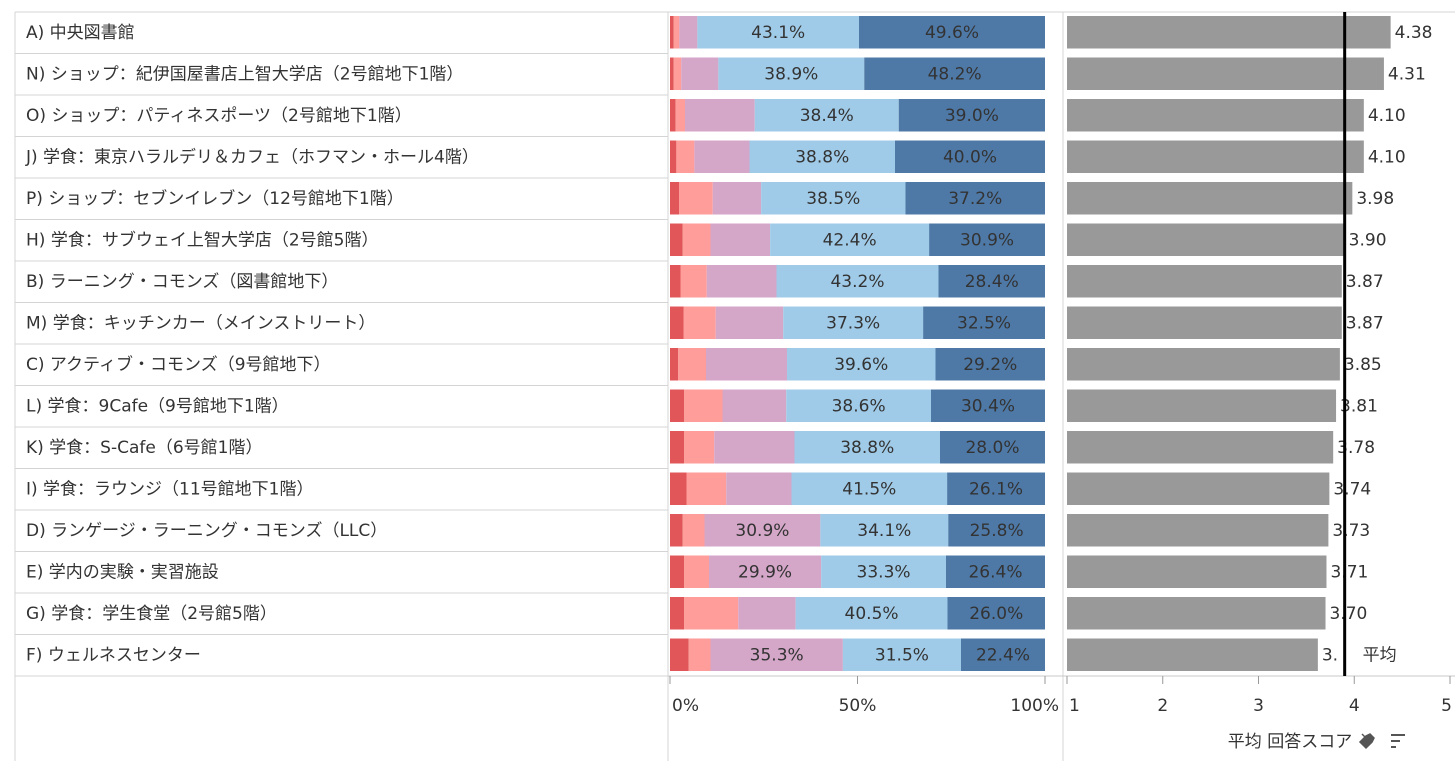  What do you see at coordinates (122, 572) in the screenshot?
I see `row-label: E) 学内の実験・実習施設` at bounding box center [122, 572].